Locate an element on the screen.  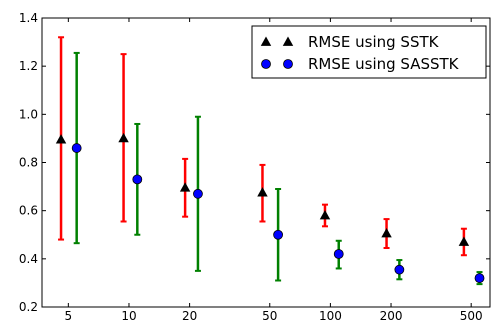
legend-box is located at coordinates (369, 52).